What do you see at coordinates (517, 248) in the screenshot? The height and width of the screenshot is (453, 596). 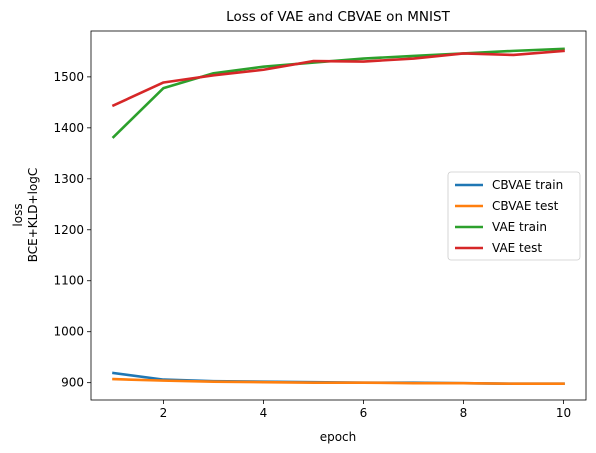 I see `legend-label-vae-test: VAE test` at bounding box center [517, 248].